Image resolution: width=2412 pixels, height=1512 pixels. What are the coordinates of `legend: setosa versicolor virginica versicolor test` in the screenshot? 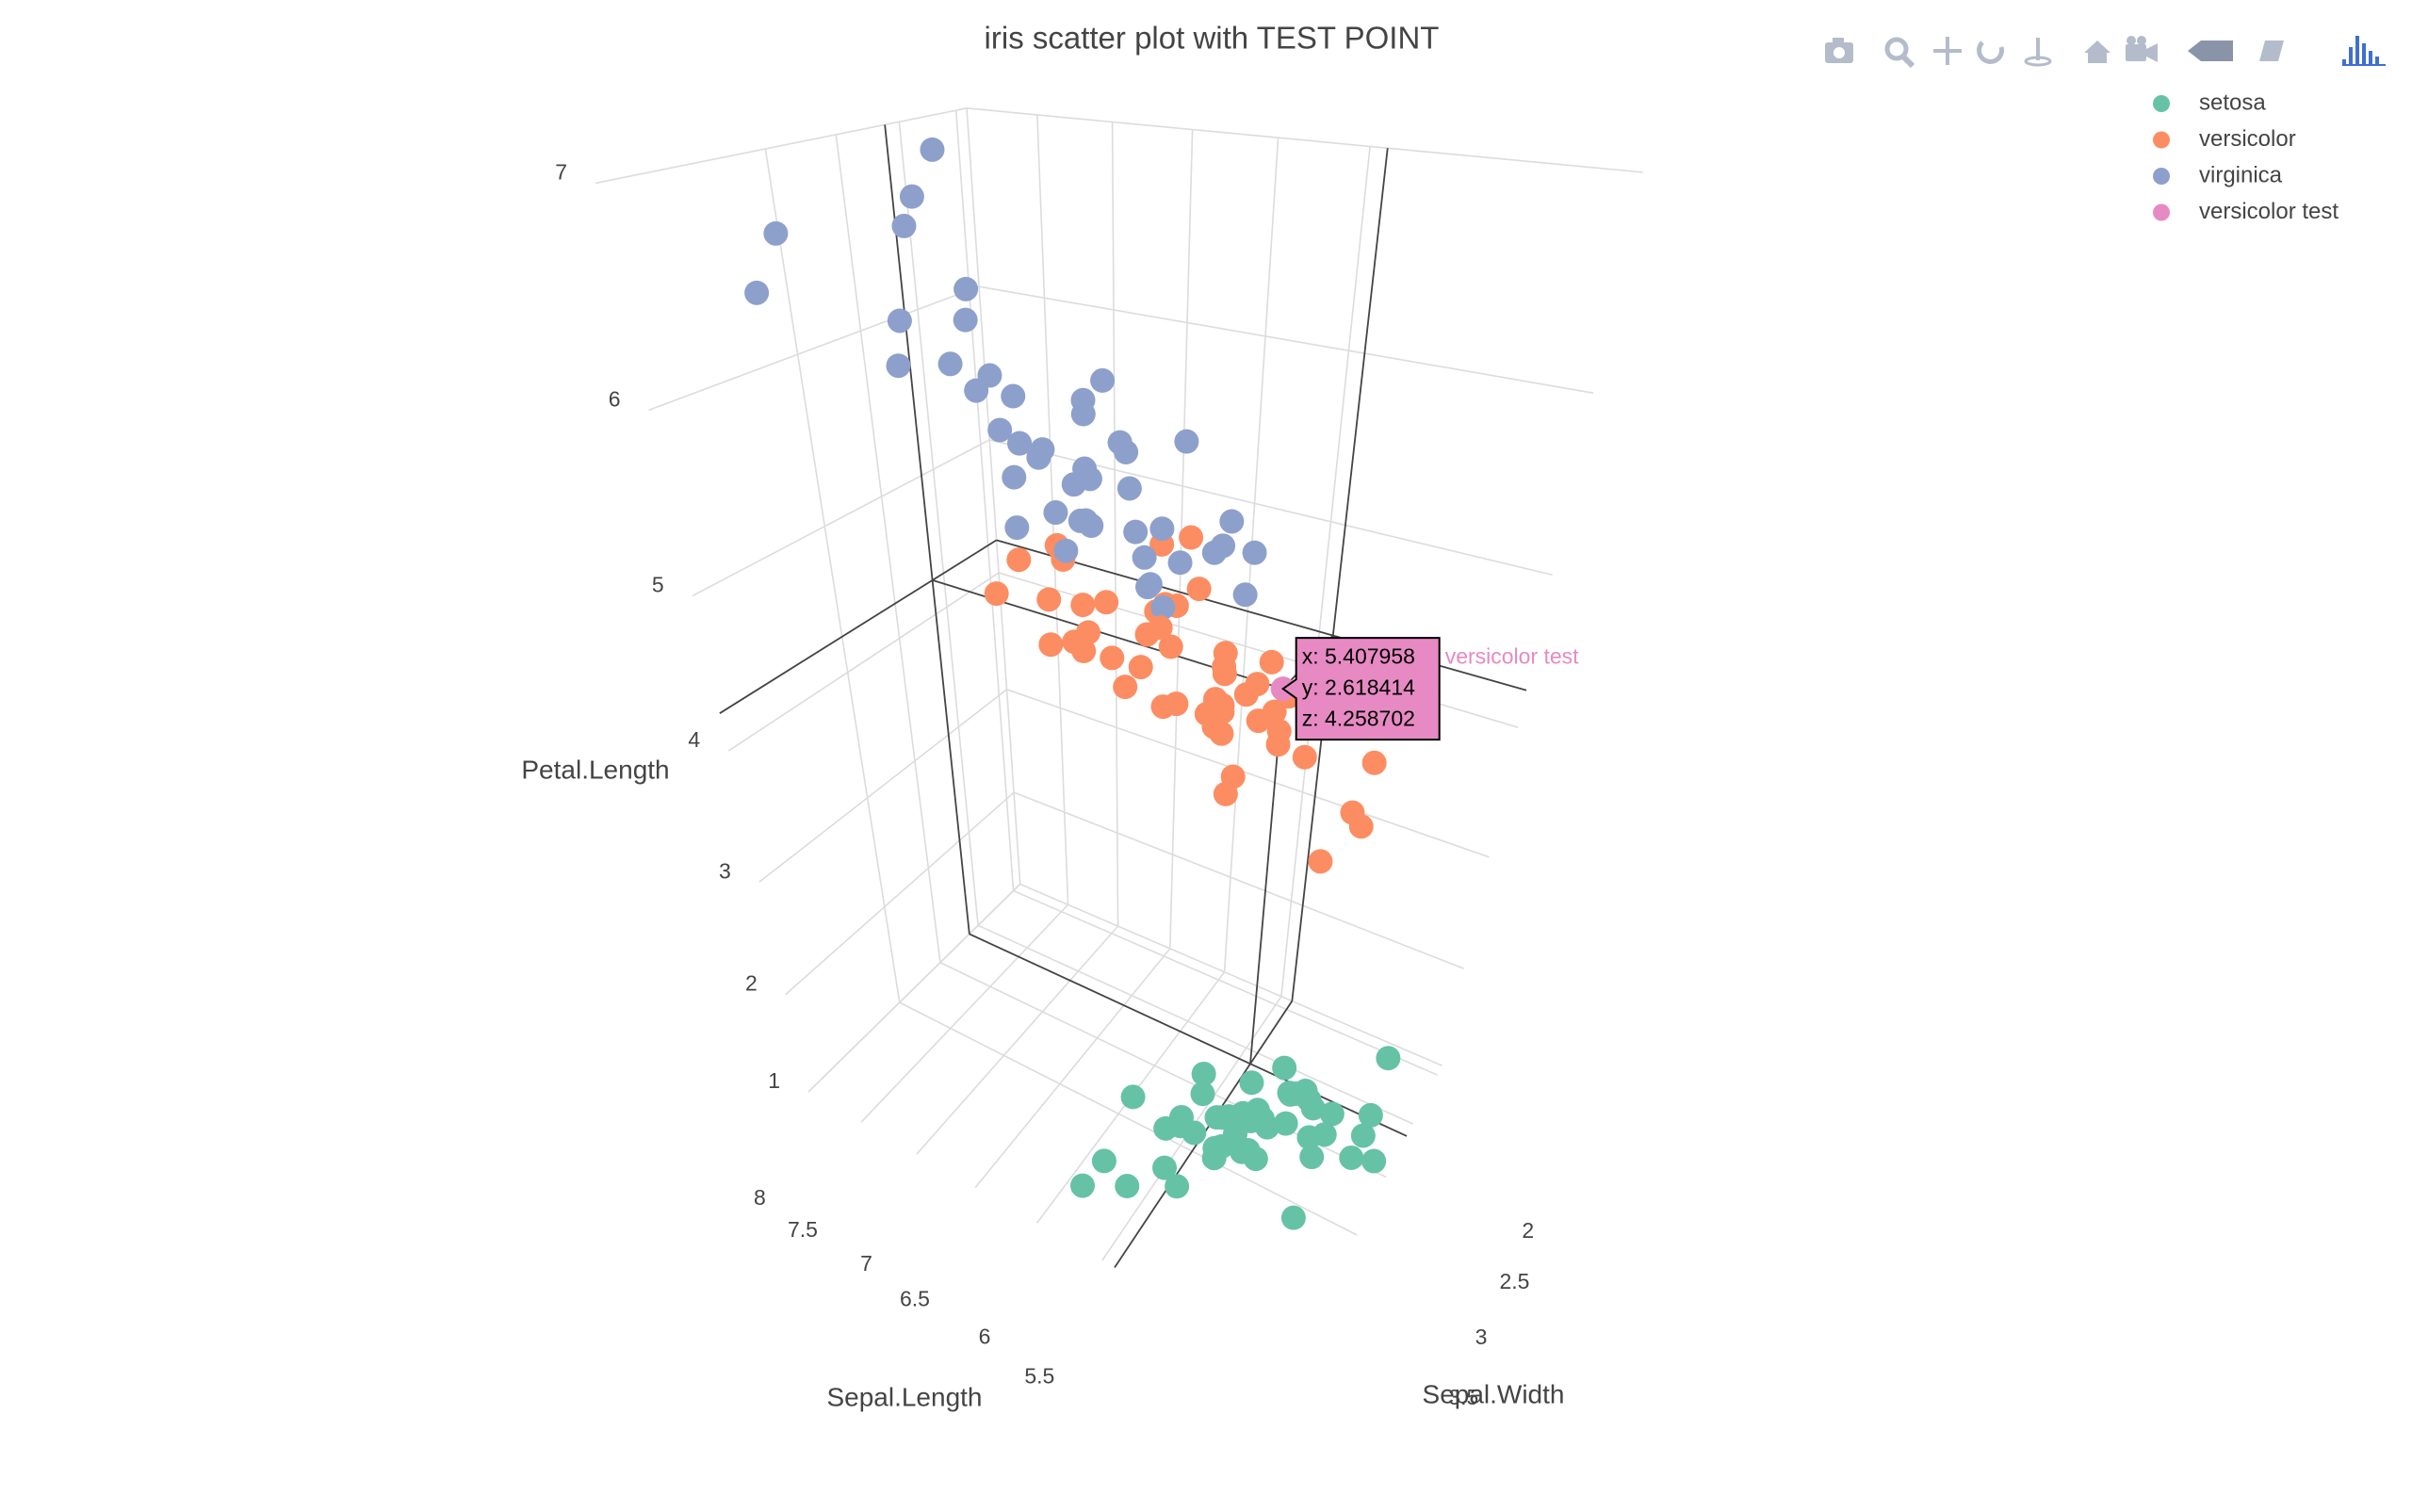 It's located at (2246, 156).